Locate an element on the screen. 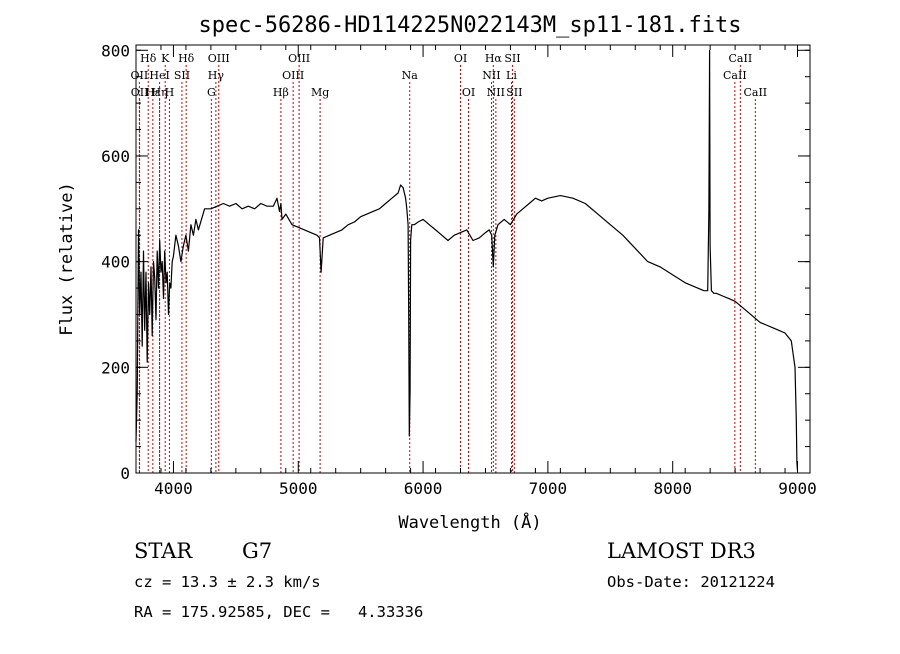 Image resolution: width=900 pixels, height=654 pixels. line-marker-label: G is located at coordinates (211, 92).